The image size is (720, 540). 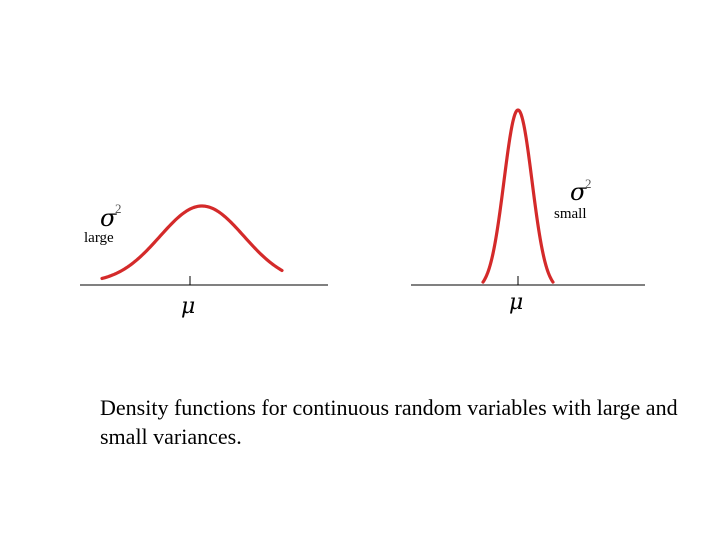 What do you see at coordinates (570, 214) in the screenshot?
I see `right-variance-label: small` at bounding box center [570, 214].